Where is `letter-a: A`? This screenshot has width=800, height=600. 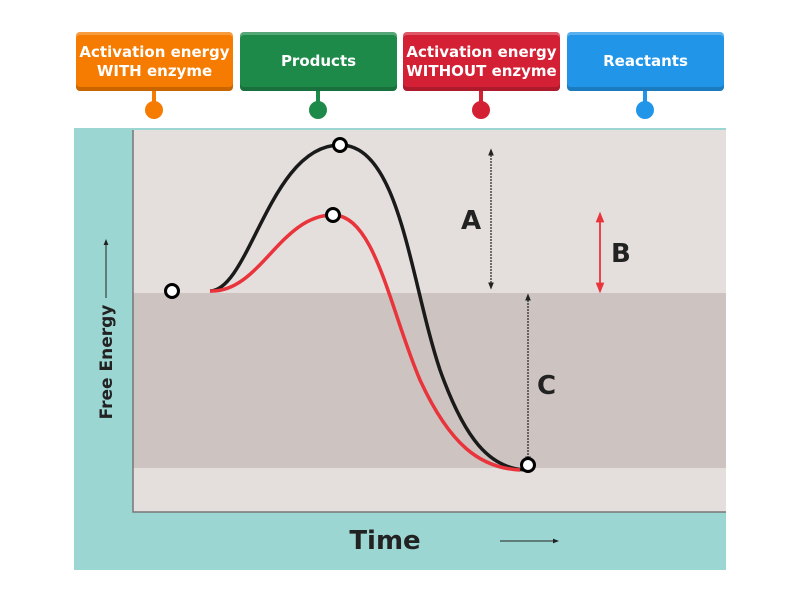
letter-a: A is located at coordinates (471, 221).